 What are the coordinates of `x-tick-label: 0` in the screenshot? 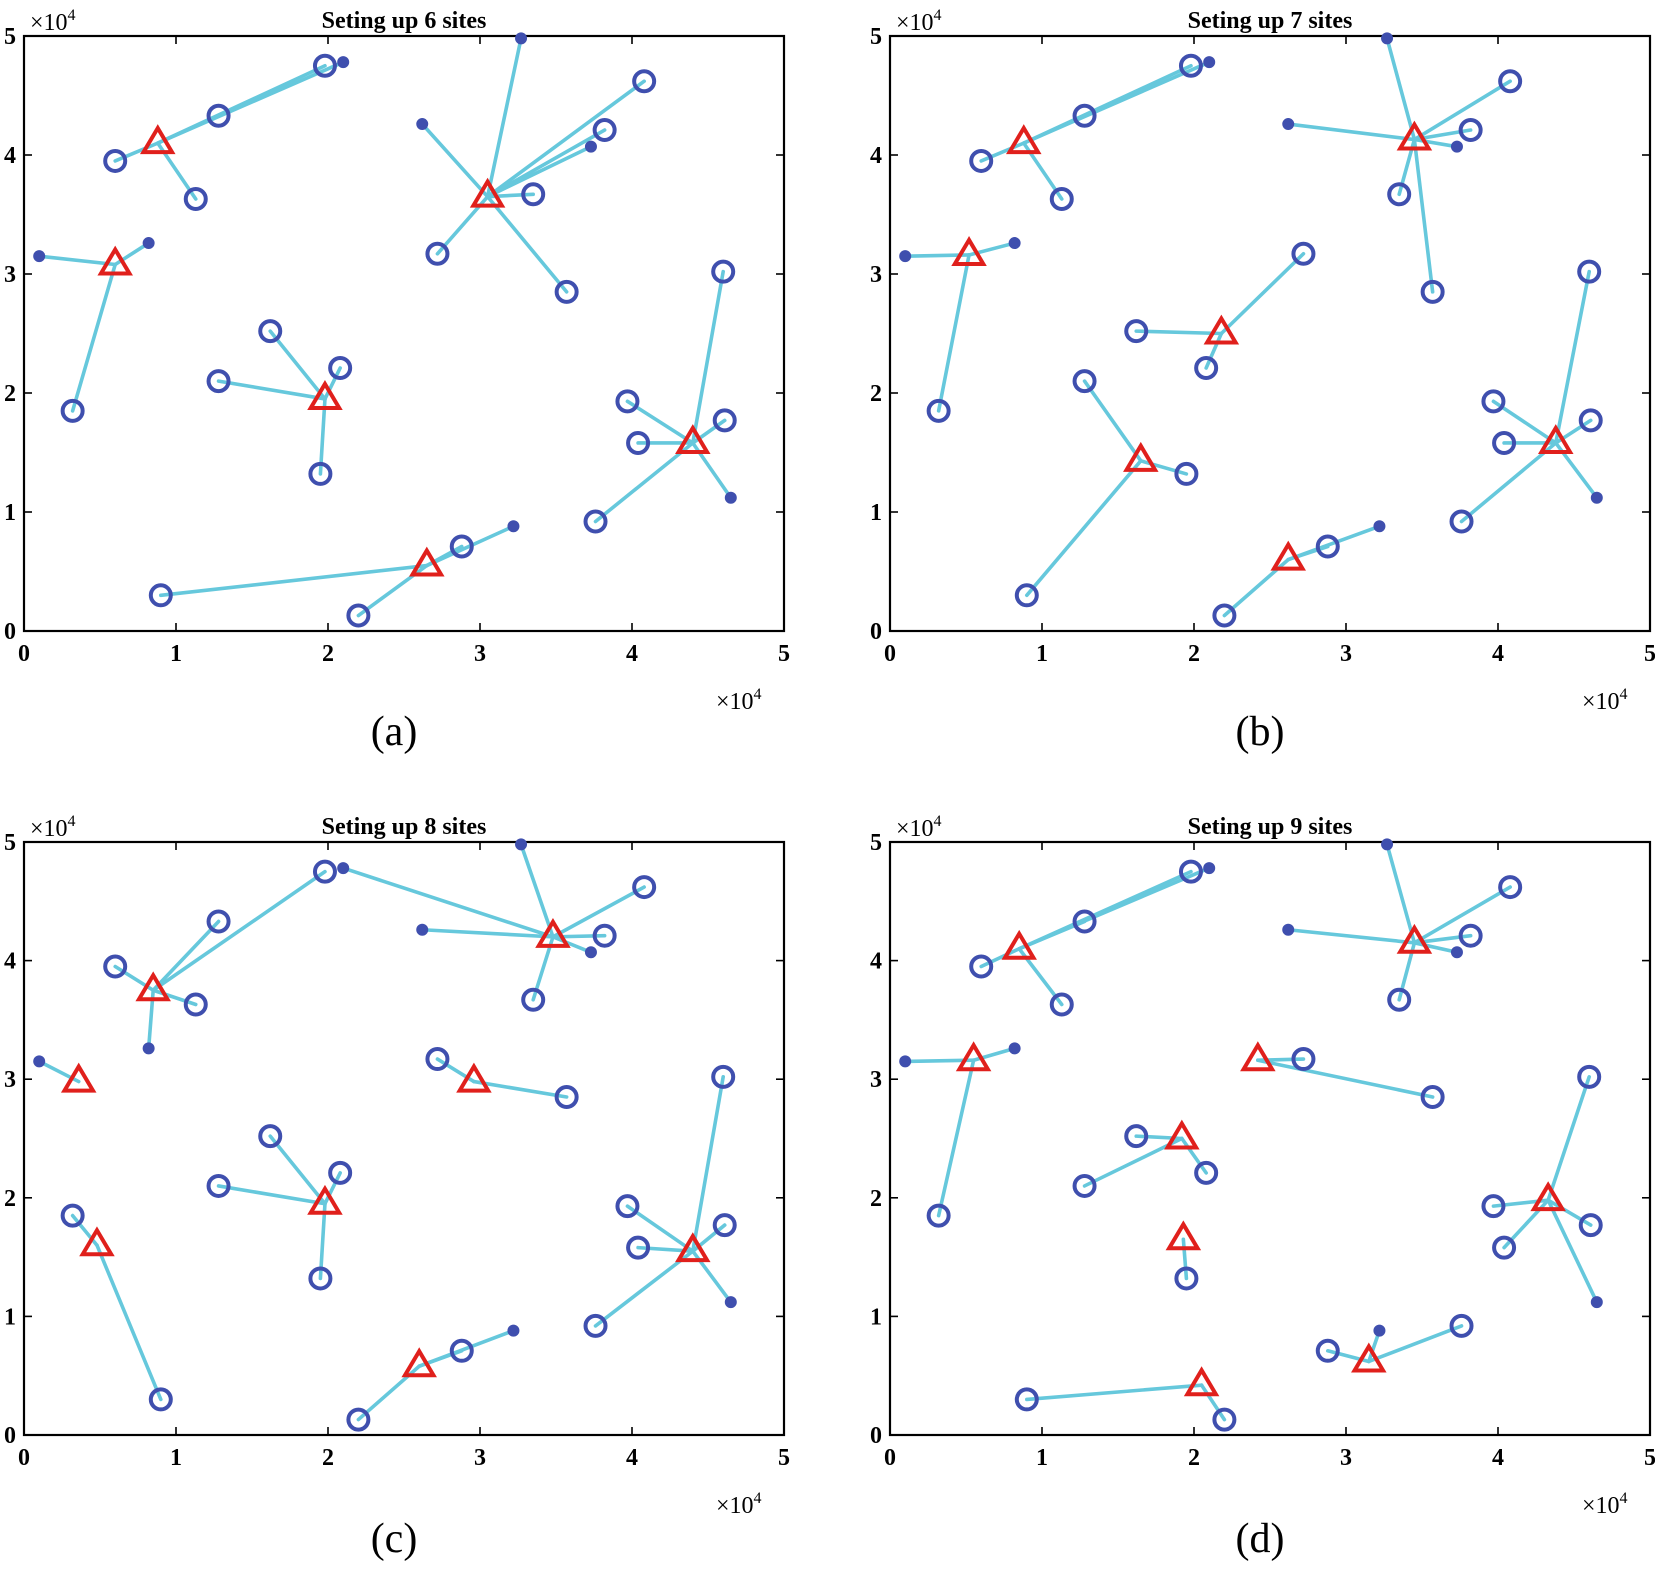 It's located at (890, 654).